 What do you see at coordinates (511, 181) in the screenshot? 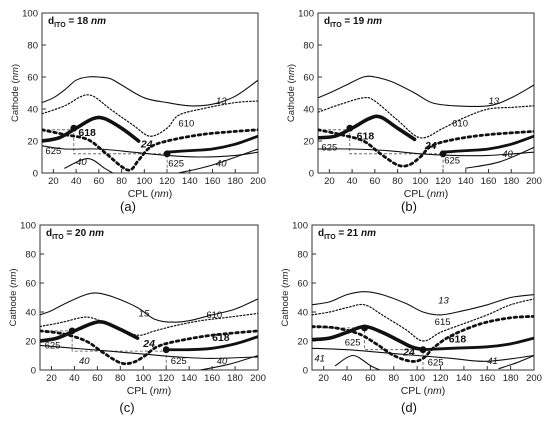
I see `x-tick-label: 180` at bounding box center [511, 181].